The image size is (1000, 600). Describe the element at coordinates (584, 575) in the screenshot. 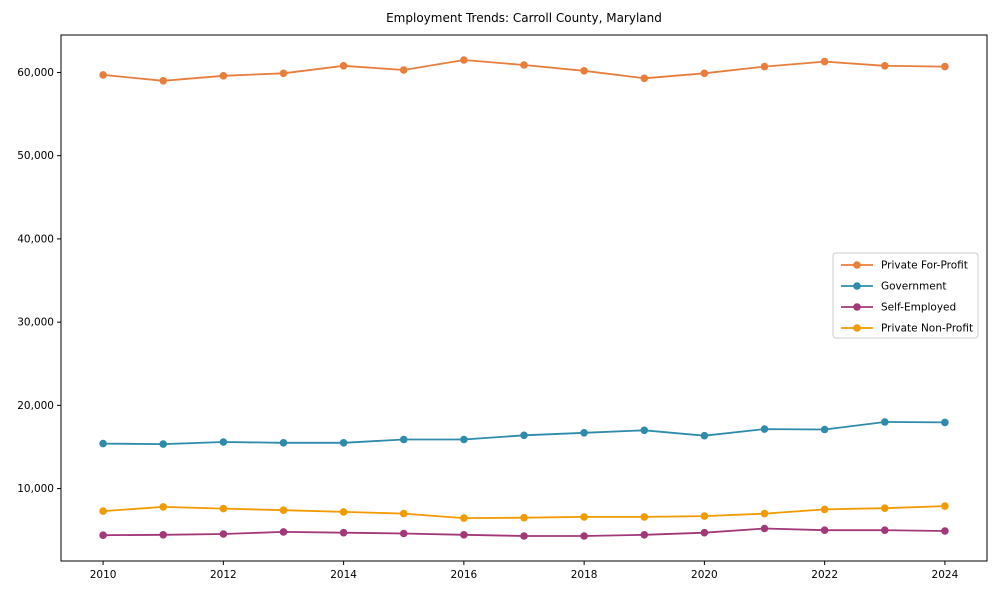

I see `x-tick-label: 2018` at that location.